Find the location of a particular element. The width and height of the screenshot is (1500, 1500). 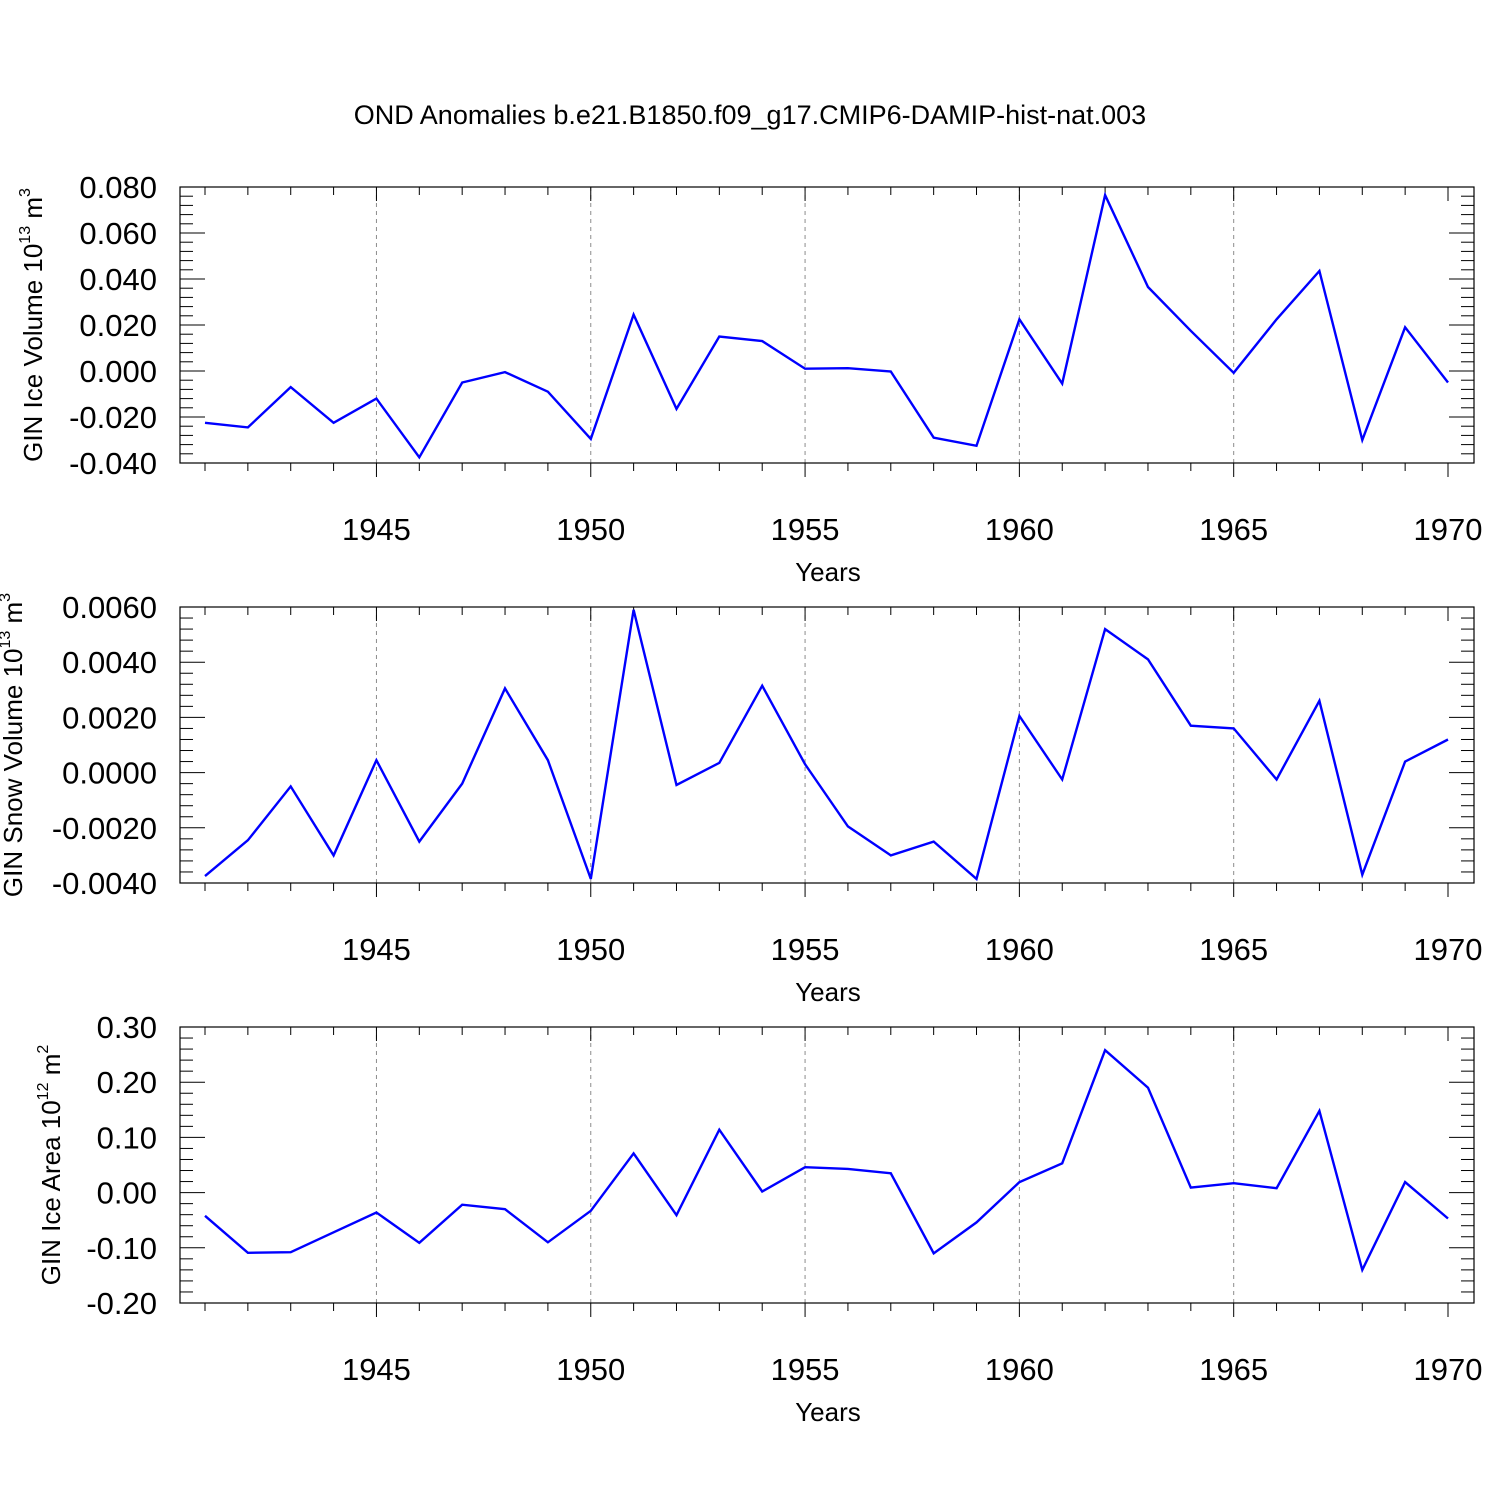

y-tick-label: 0.30 is located at coordinates (127, 1027).